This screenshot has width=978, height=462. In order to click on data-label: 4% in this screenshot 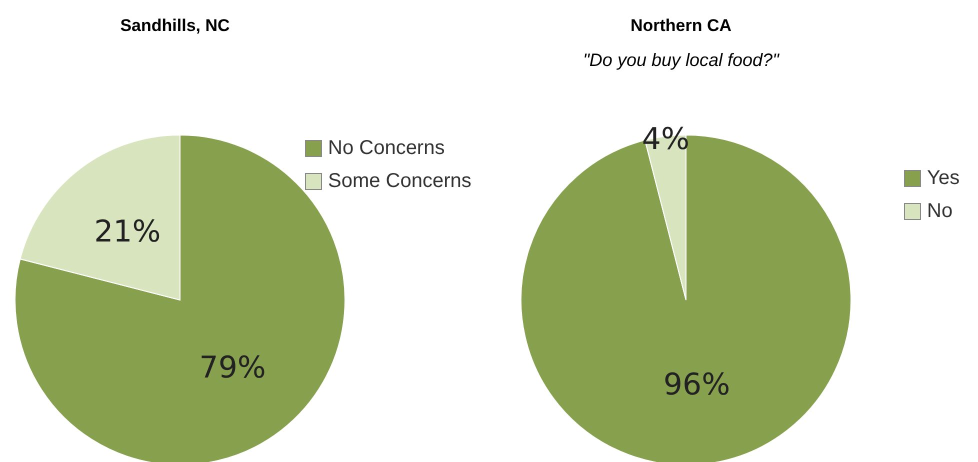, I will do `click(666, 140)`.